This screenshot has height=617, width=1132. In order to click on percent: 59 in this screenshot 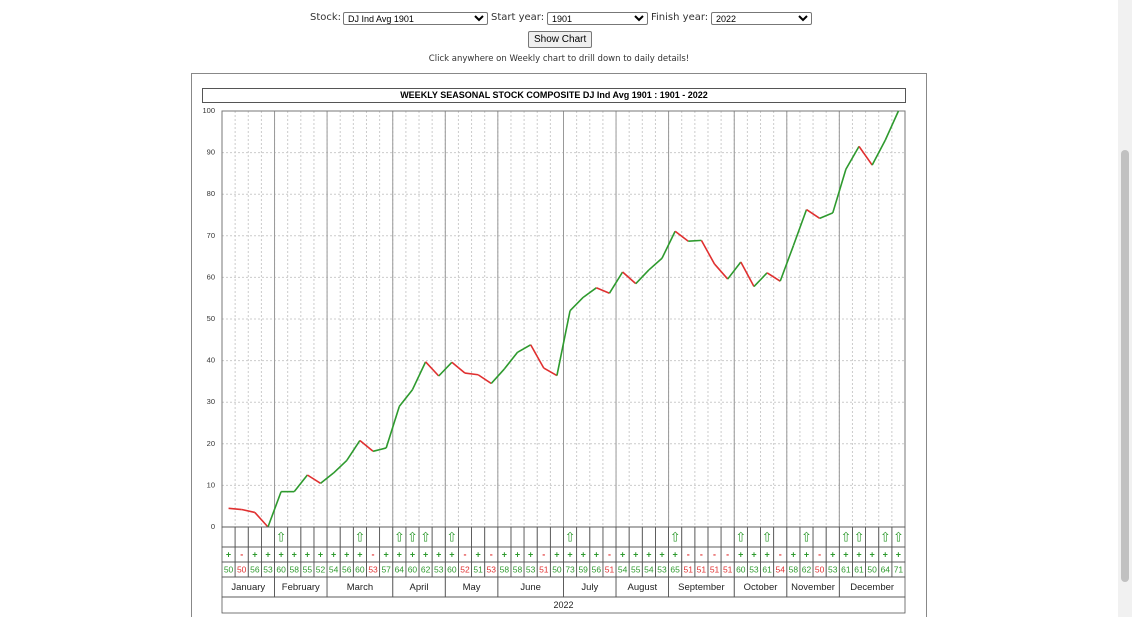, I will do `click(583, 569)`.